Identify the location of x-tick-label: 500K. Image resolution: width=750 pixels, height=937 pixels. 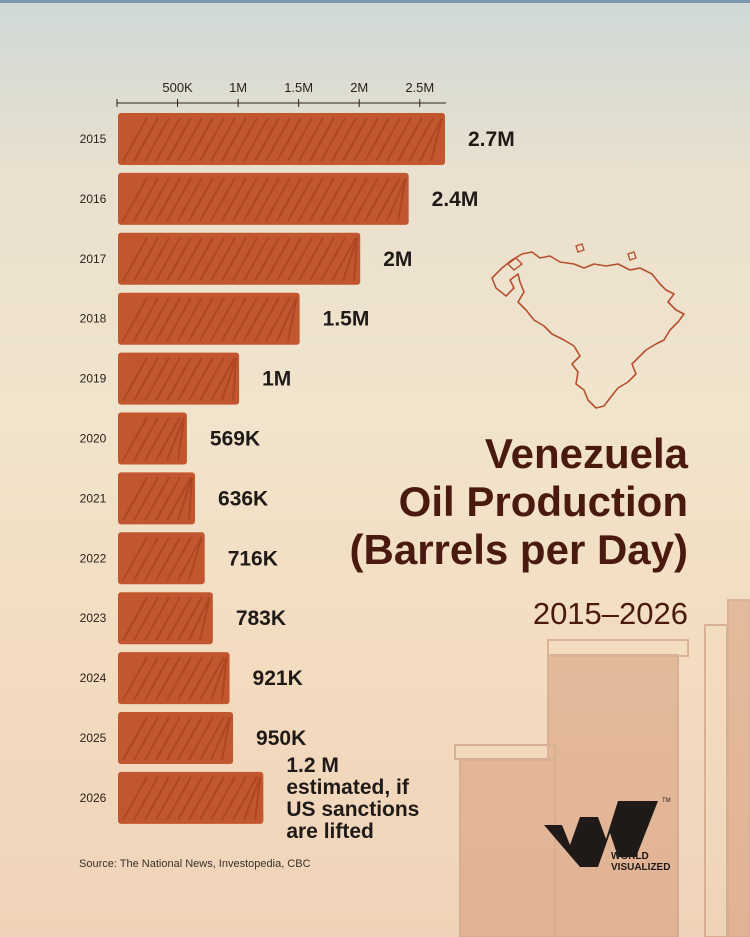
(177, 87).